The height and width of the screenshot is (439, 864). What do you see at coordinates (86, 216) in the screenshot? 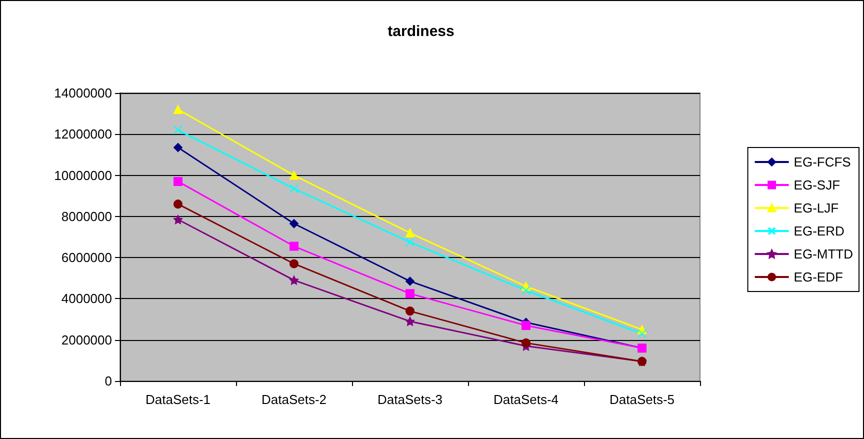
I see `y-tick-label: 8000000` at bounding box center [86, 216].